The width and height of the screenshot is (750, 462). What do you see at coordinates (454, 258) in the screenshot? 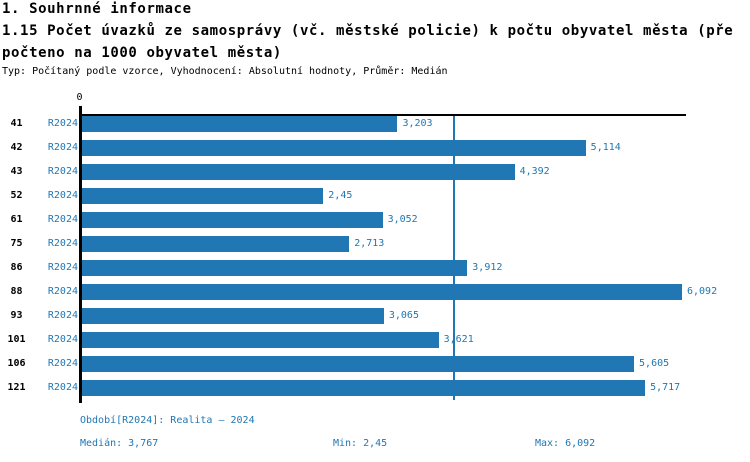
I see `median-line` at bounding box center [454, 258].